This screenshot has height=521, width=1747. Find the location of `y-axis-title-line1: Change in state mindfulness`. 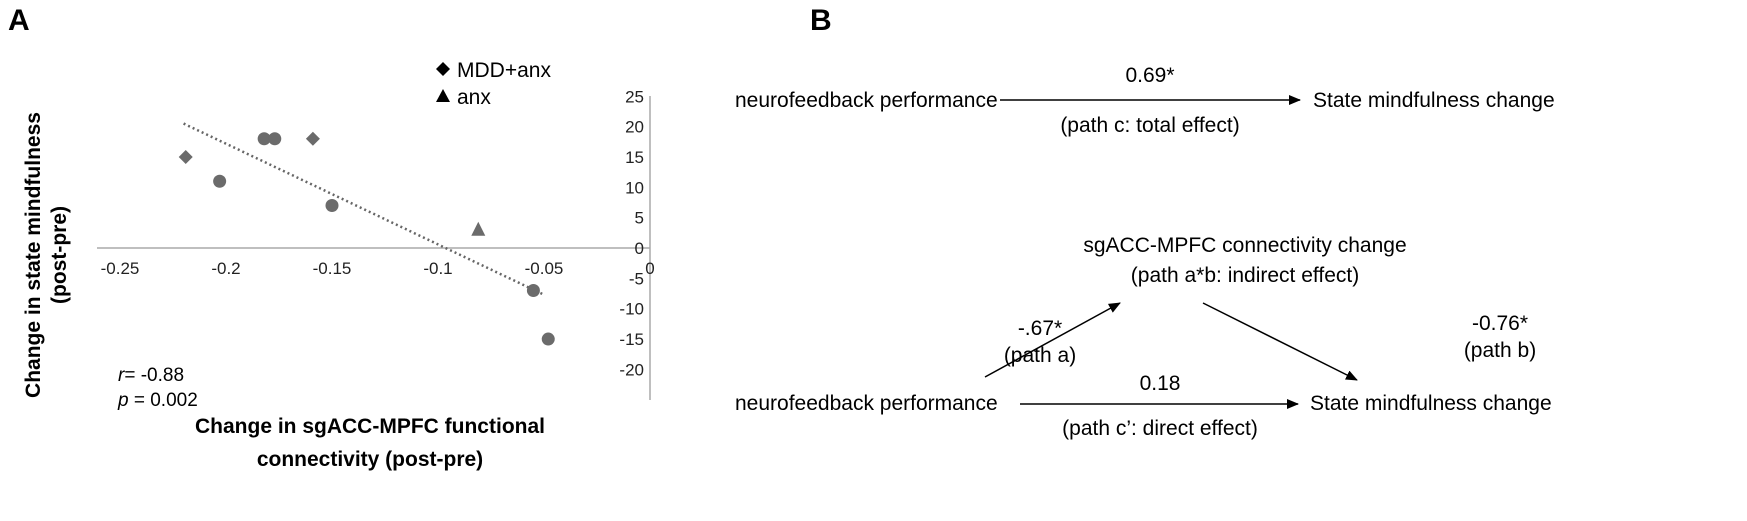

y-axis-title-line1: Change in state mindfulness is located at coordinates (33, 255).